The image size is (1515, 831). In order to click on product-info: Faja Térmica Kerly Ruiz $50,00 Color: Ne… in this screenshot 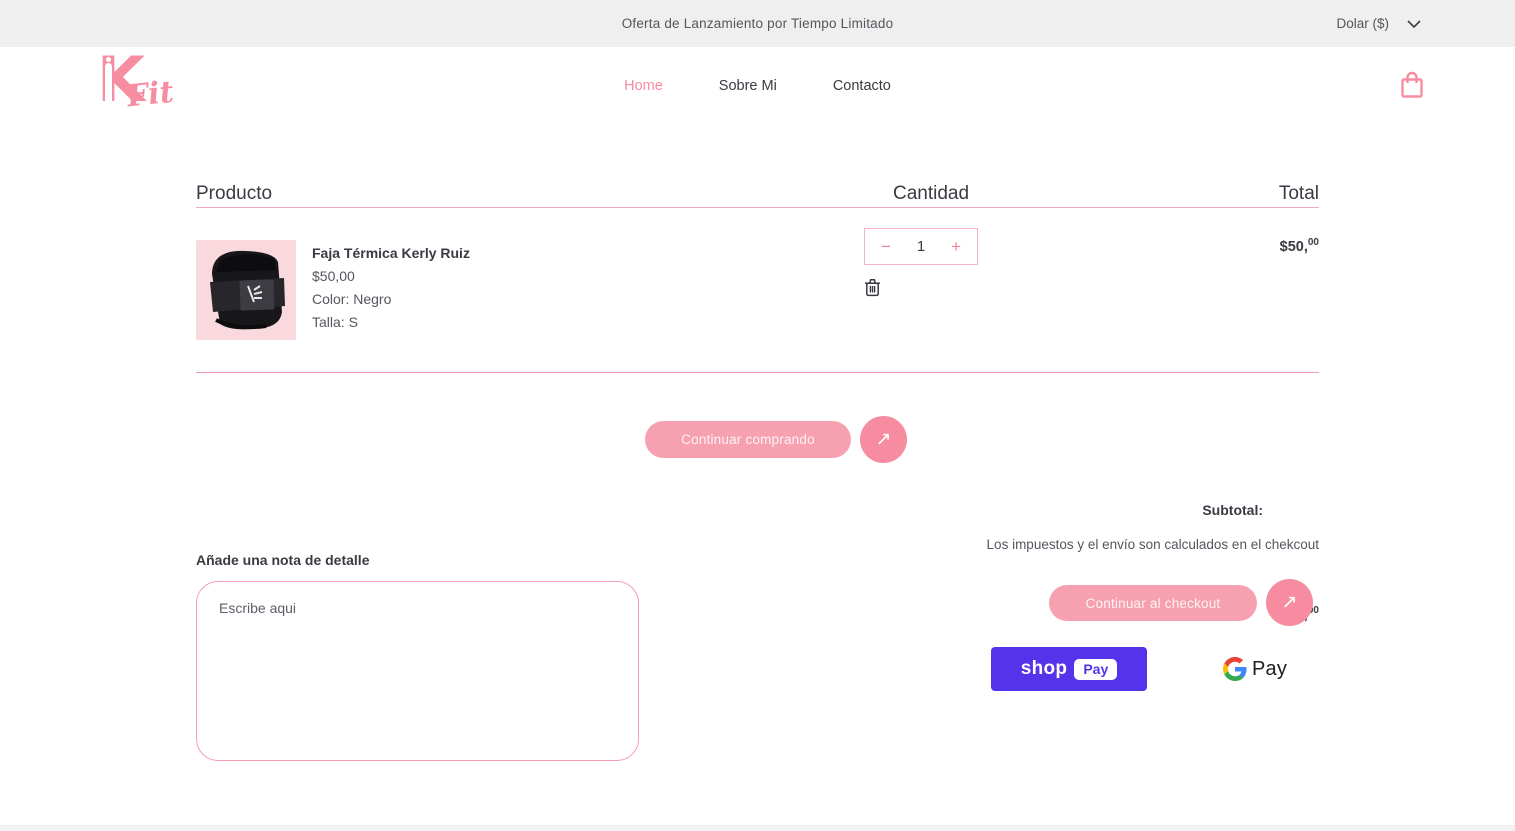, I will do `click(391, 291)`.